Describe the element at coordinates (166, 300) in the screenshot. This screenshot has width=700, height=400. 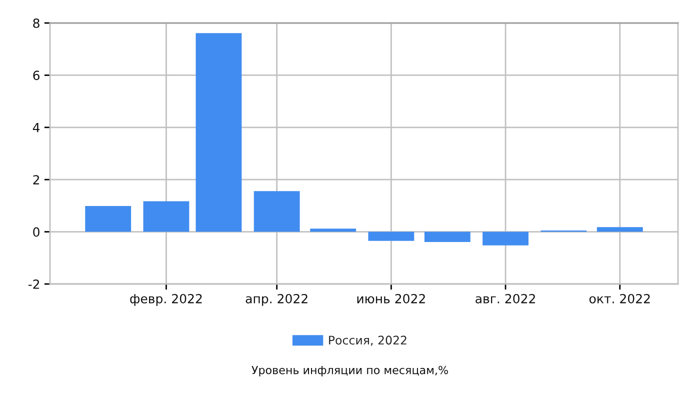
I see `x-tick-label: февр. 2022` at that location.